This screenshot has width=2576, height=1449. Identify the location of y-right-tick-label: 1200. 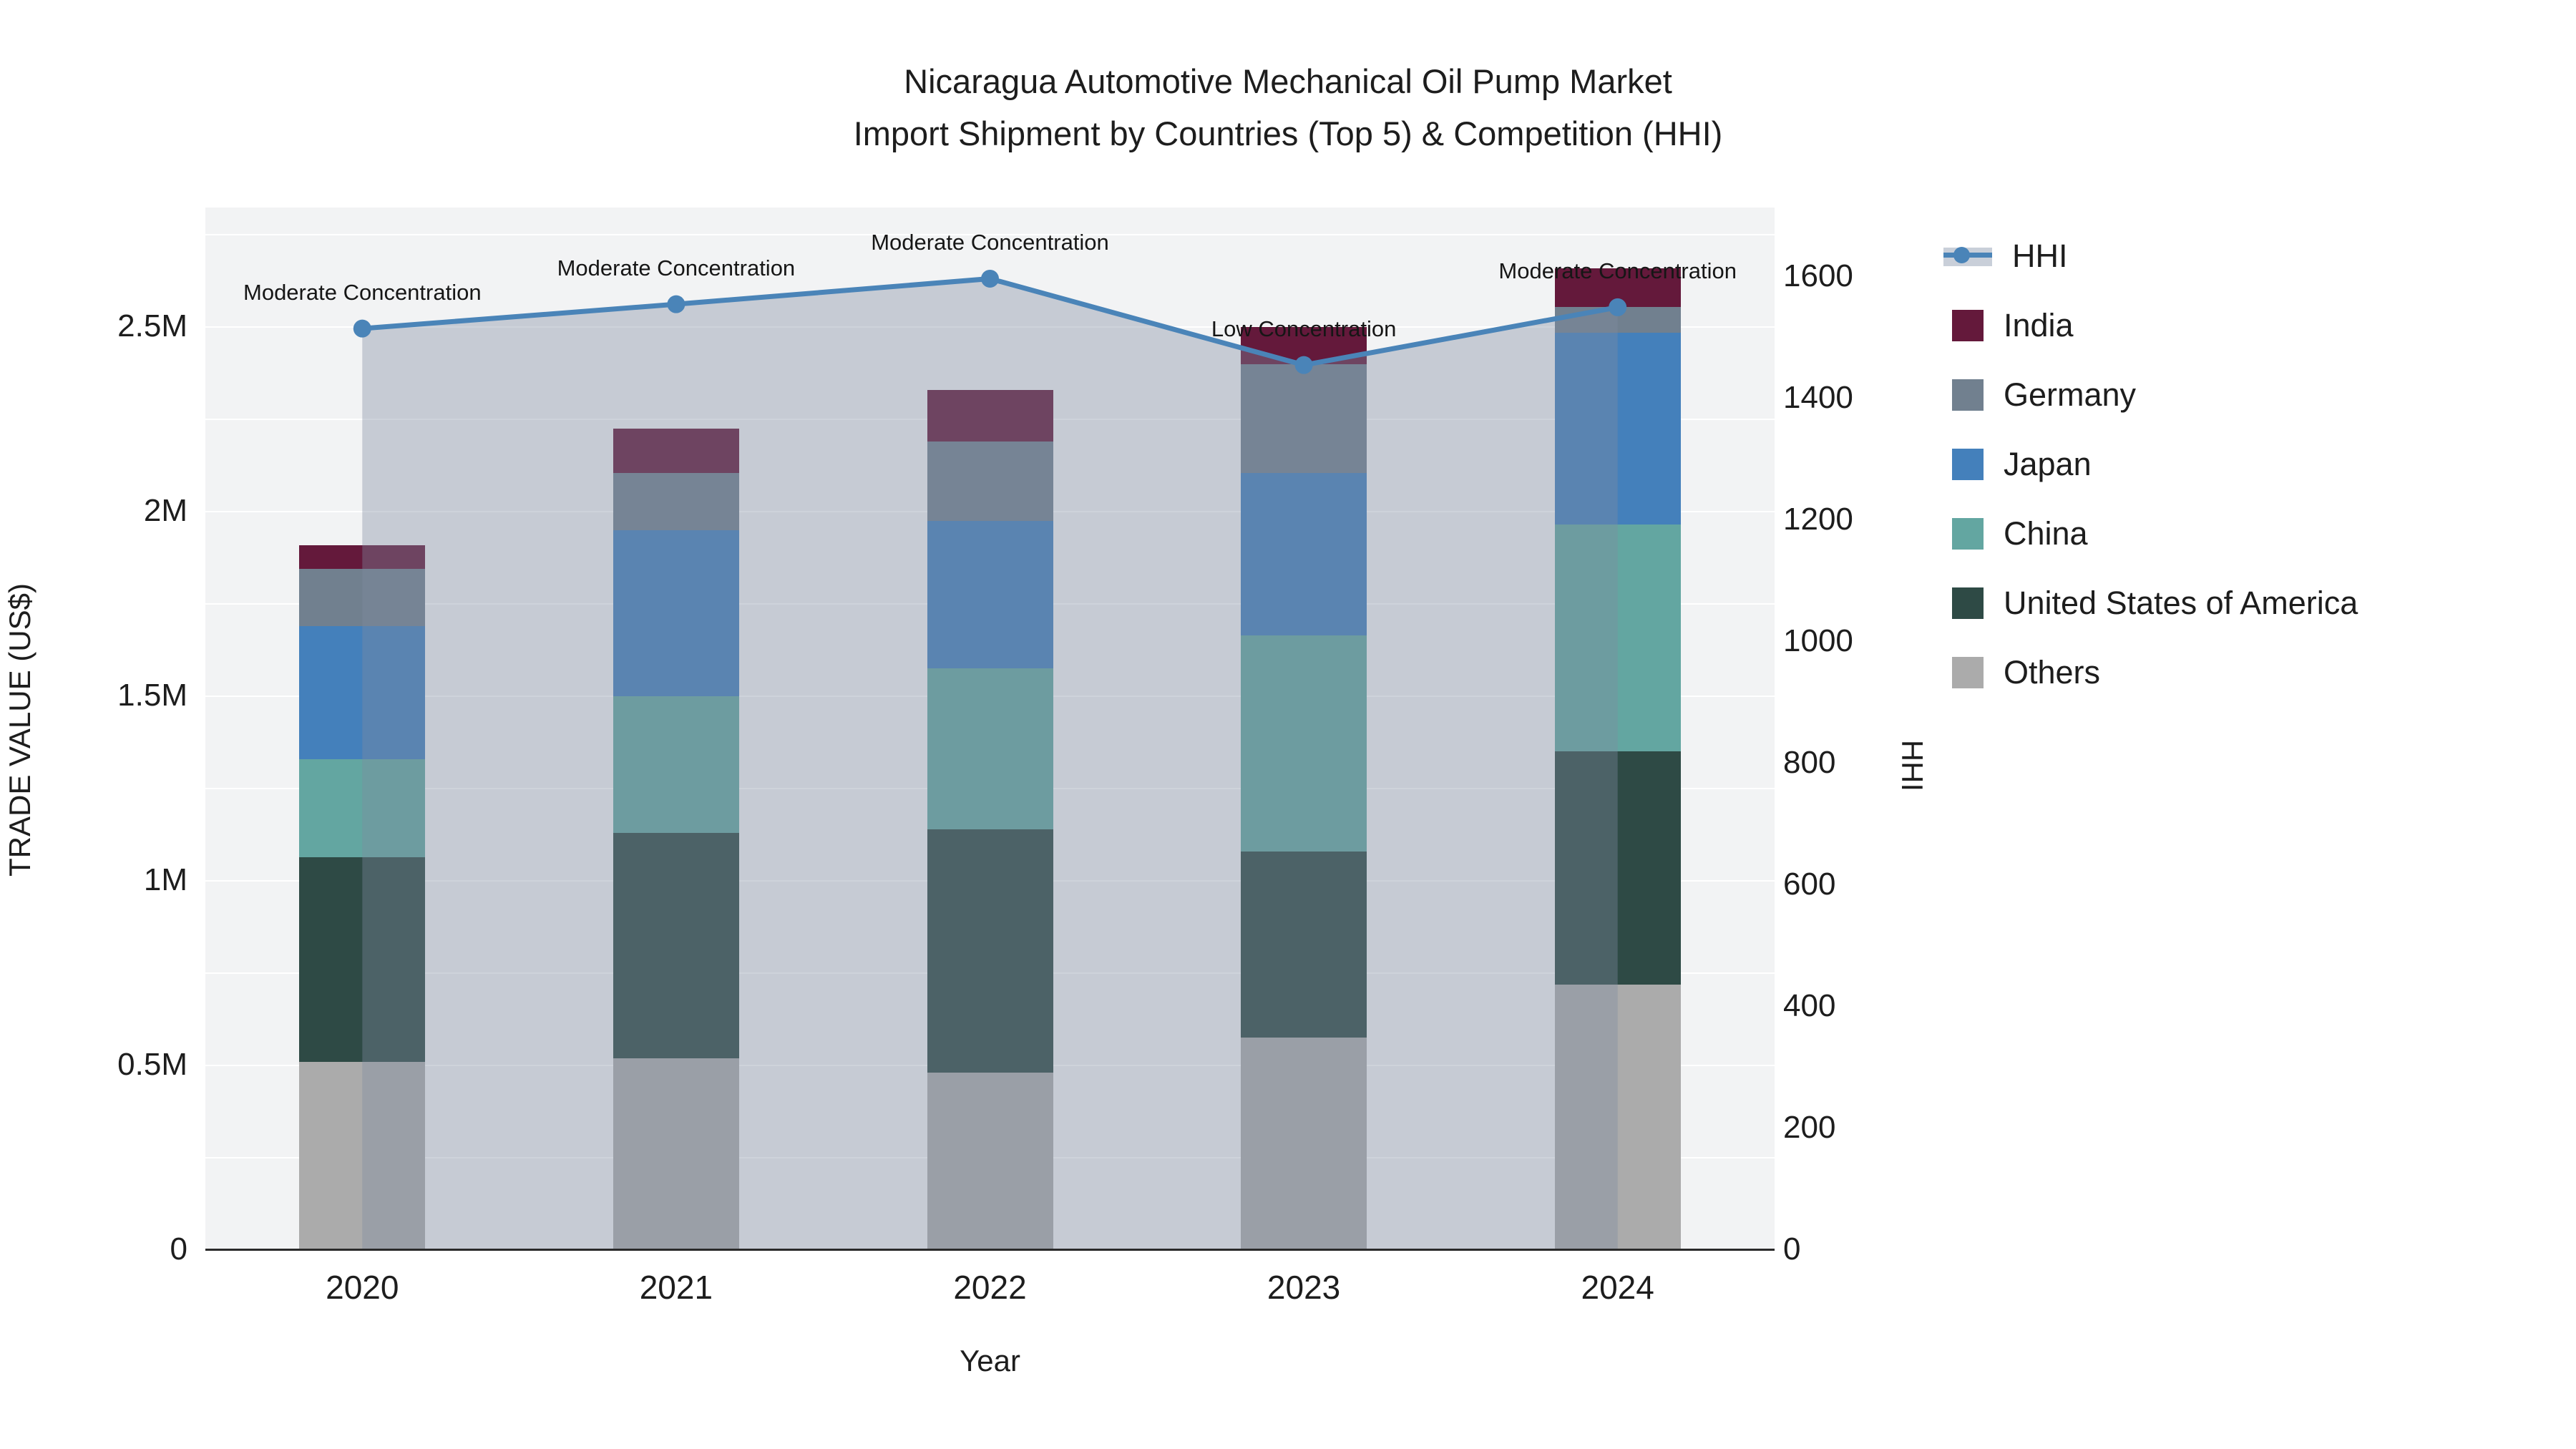
(1818, 519).